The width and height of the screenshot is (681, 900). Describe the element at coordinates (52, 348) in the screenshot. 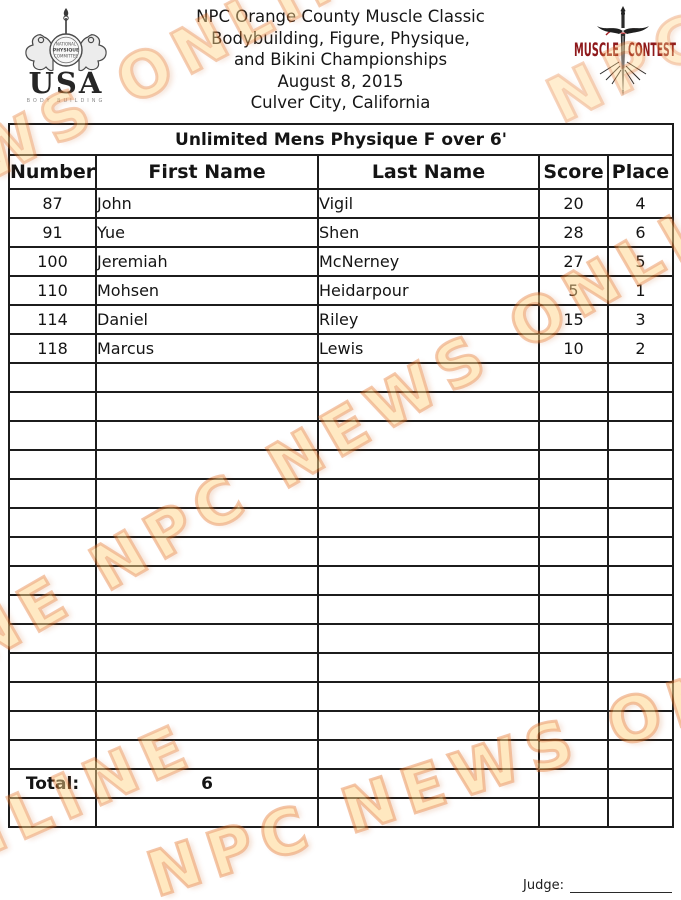

I see `cell-number: 118` at that location.